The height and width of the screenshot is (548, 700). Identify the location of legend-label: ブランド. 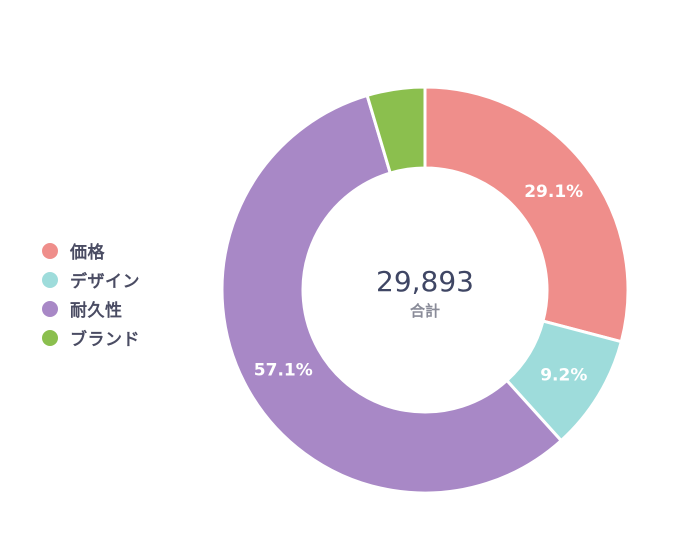
(105, 340).